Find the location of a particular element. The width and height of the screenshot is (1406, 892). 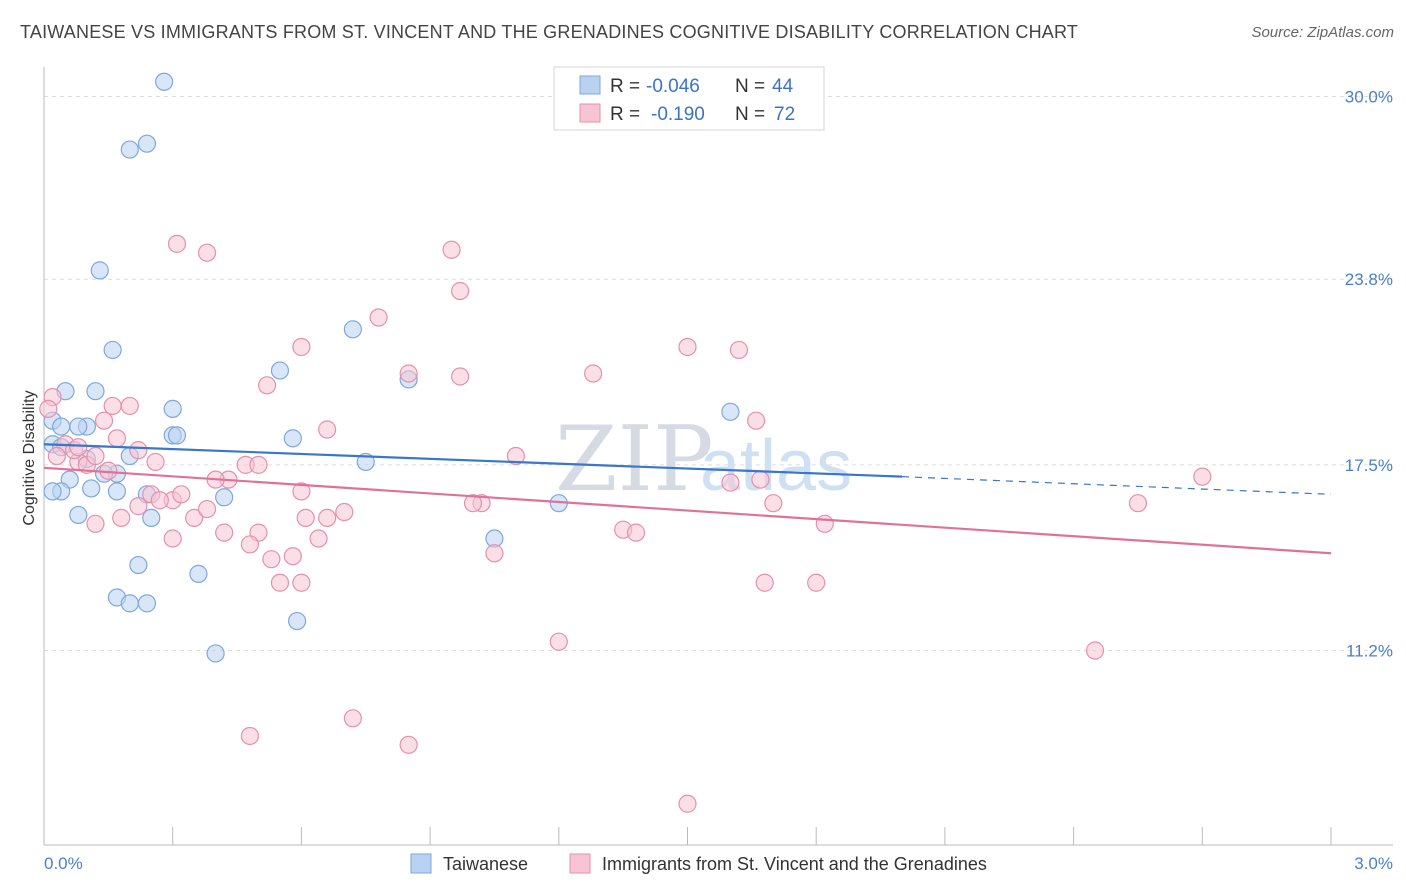

trend-lines is located at coordinates (687, 499).